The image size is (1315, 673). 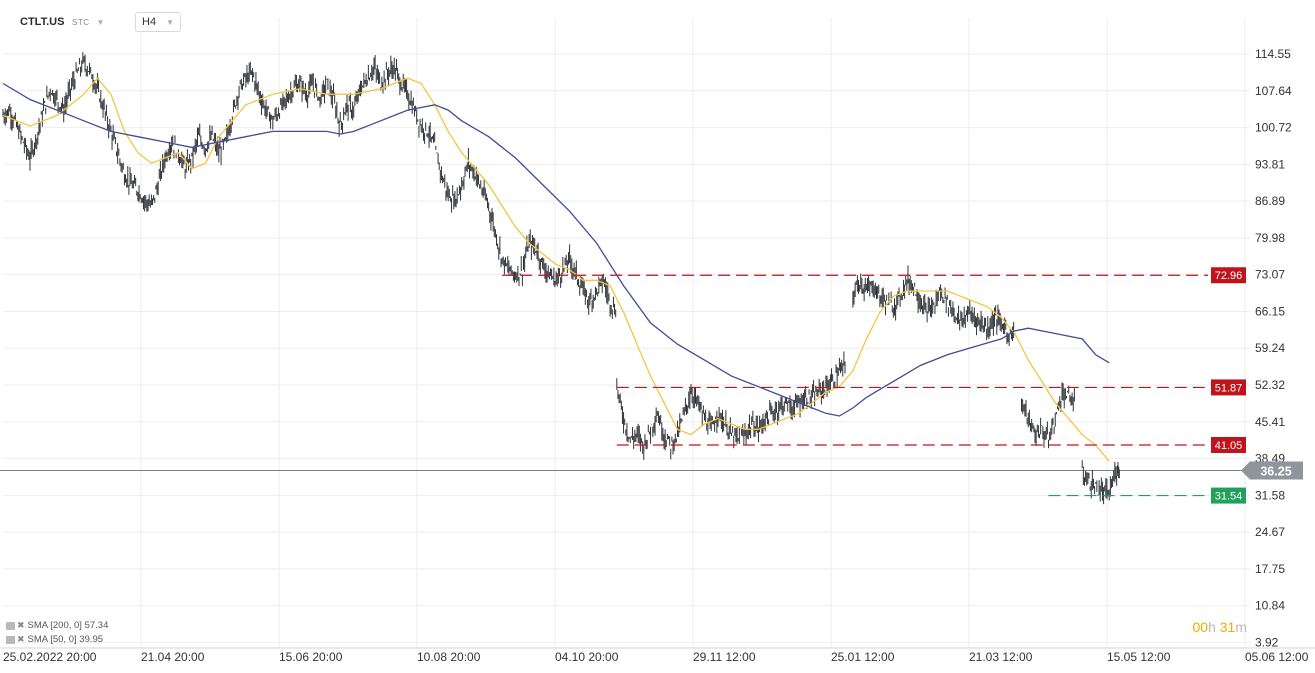 I want to click on candle-countdown: 00h 31m, so click(x=1219, y=627).